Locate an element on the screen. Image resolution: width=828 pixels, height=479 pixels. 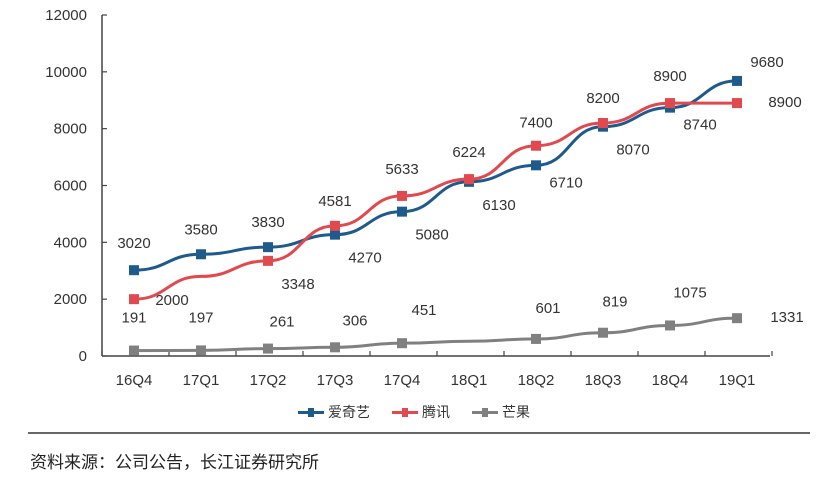
data-label: 306 is located at coordinates (354, 320).